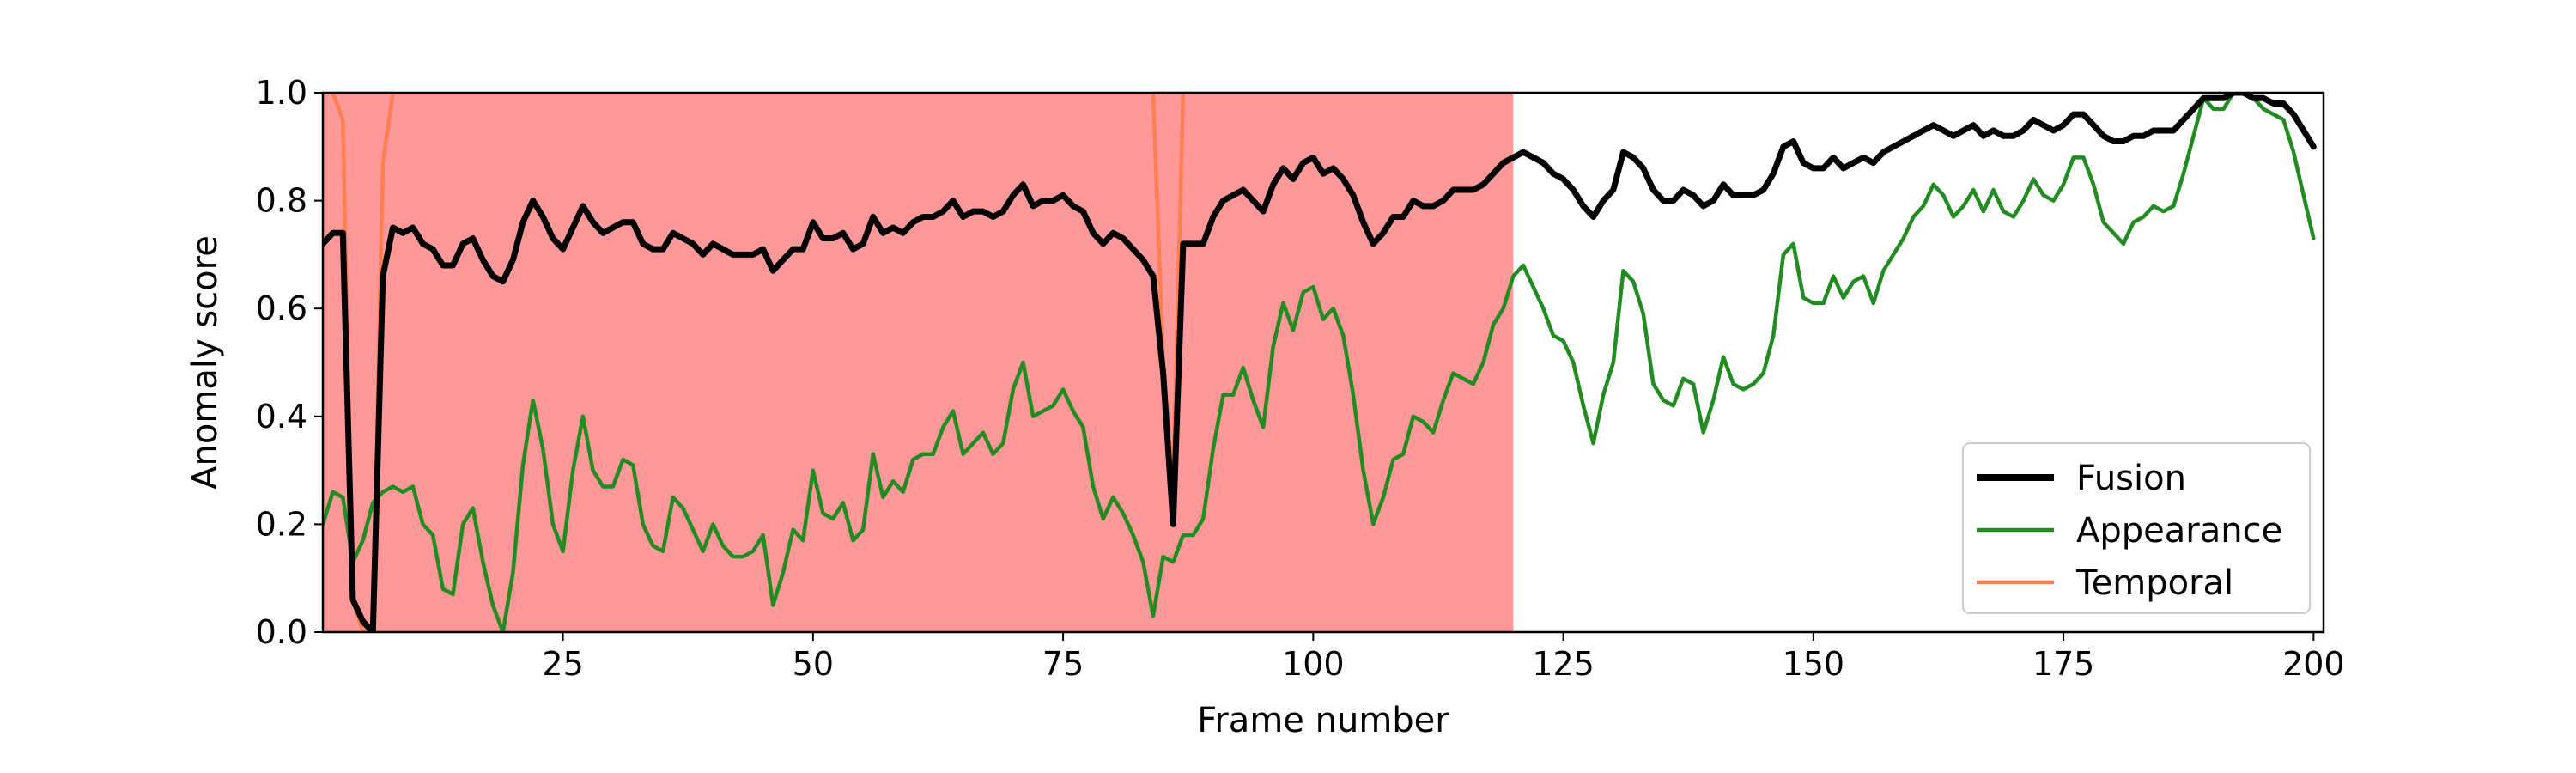 The height and width of the screenshot is (773, 2576). What do you see at coordinates (2179, 531) in the screenshot?
I see `legend-label-appearance: Appearance` at bounding box center [2179, 531].